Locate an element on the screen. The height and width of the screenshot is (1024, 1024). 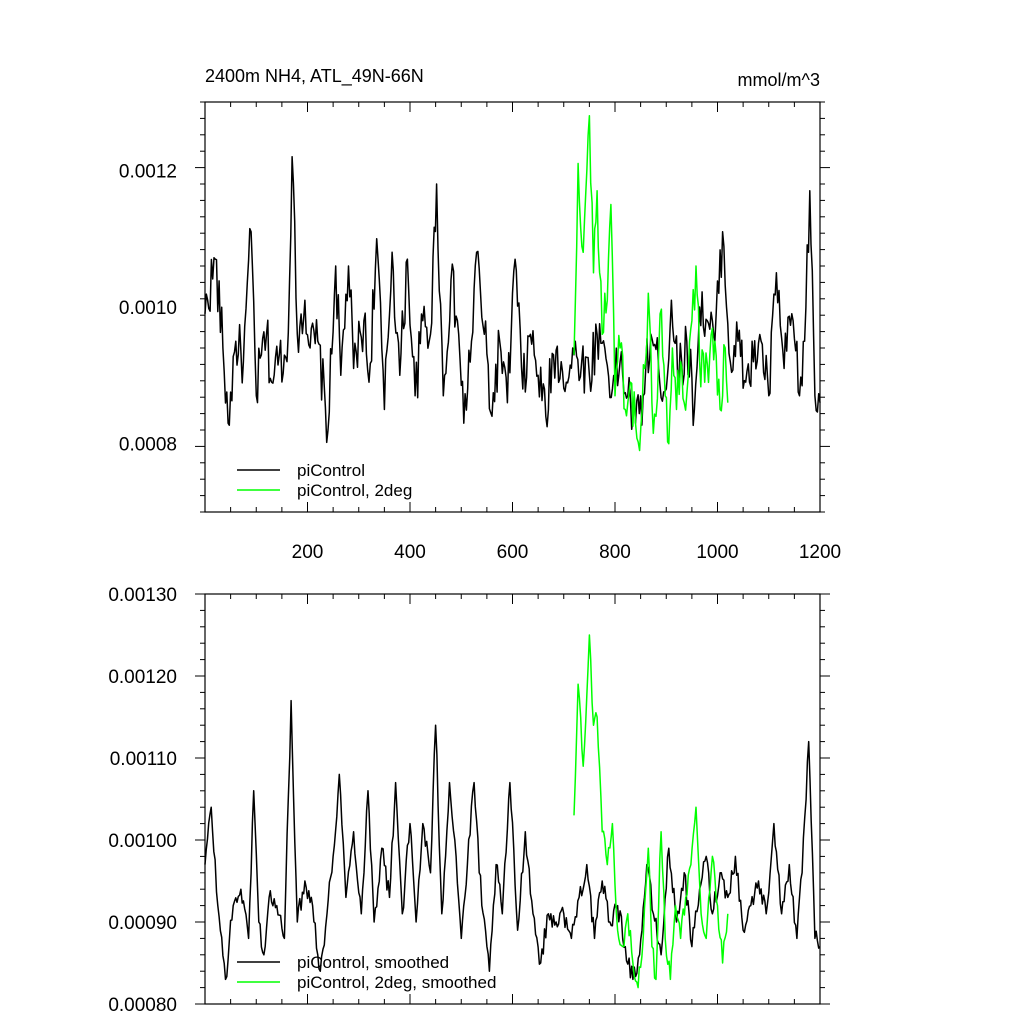
x-tick-label: 800 is located at coordinates (615, 552).